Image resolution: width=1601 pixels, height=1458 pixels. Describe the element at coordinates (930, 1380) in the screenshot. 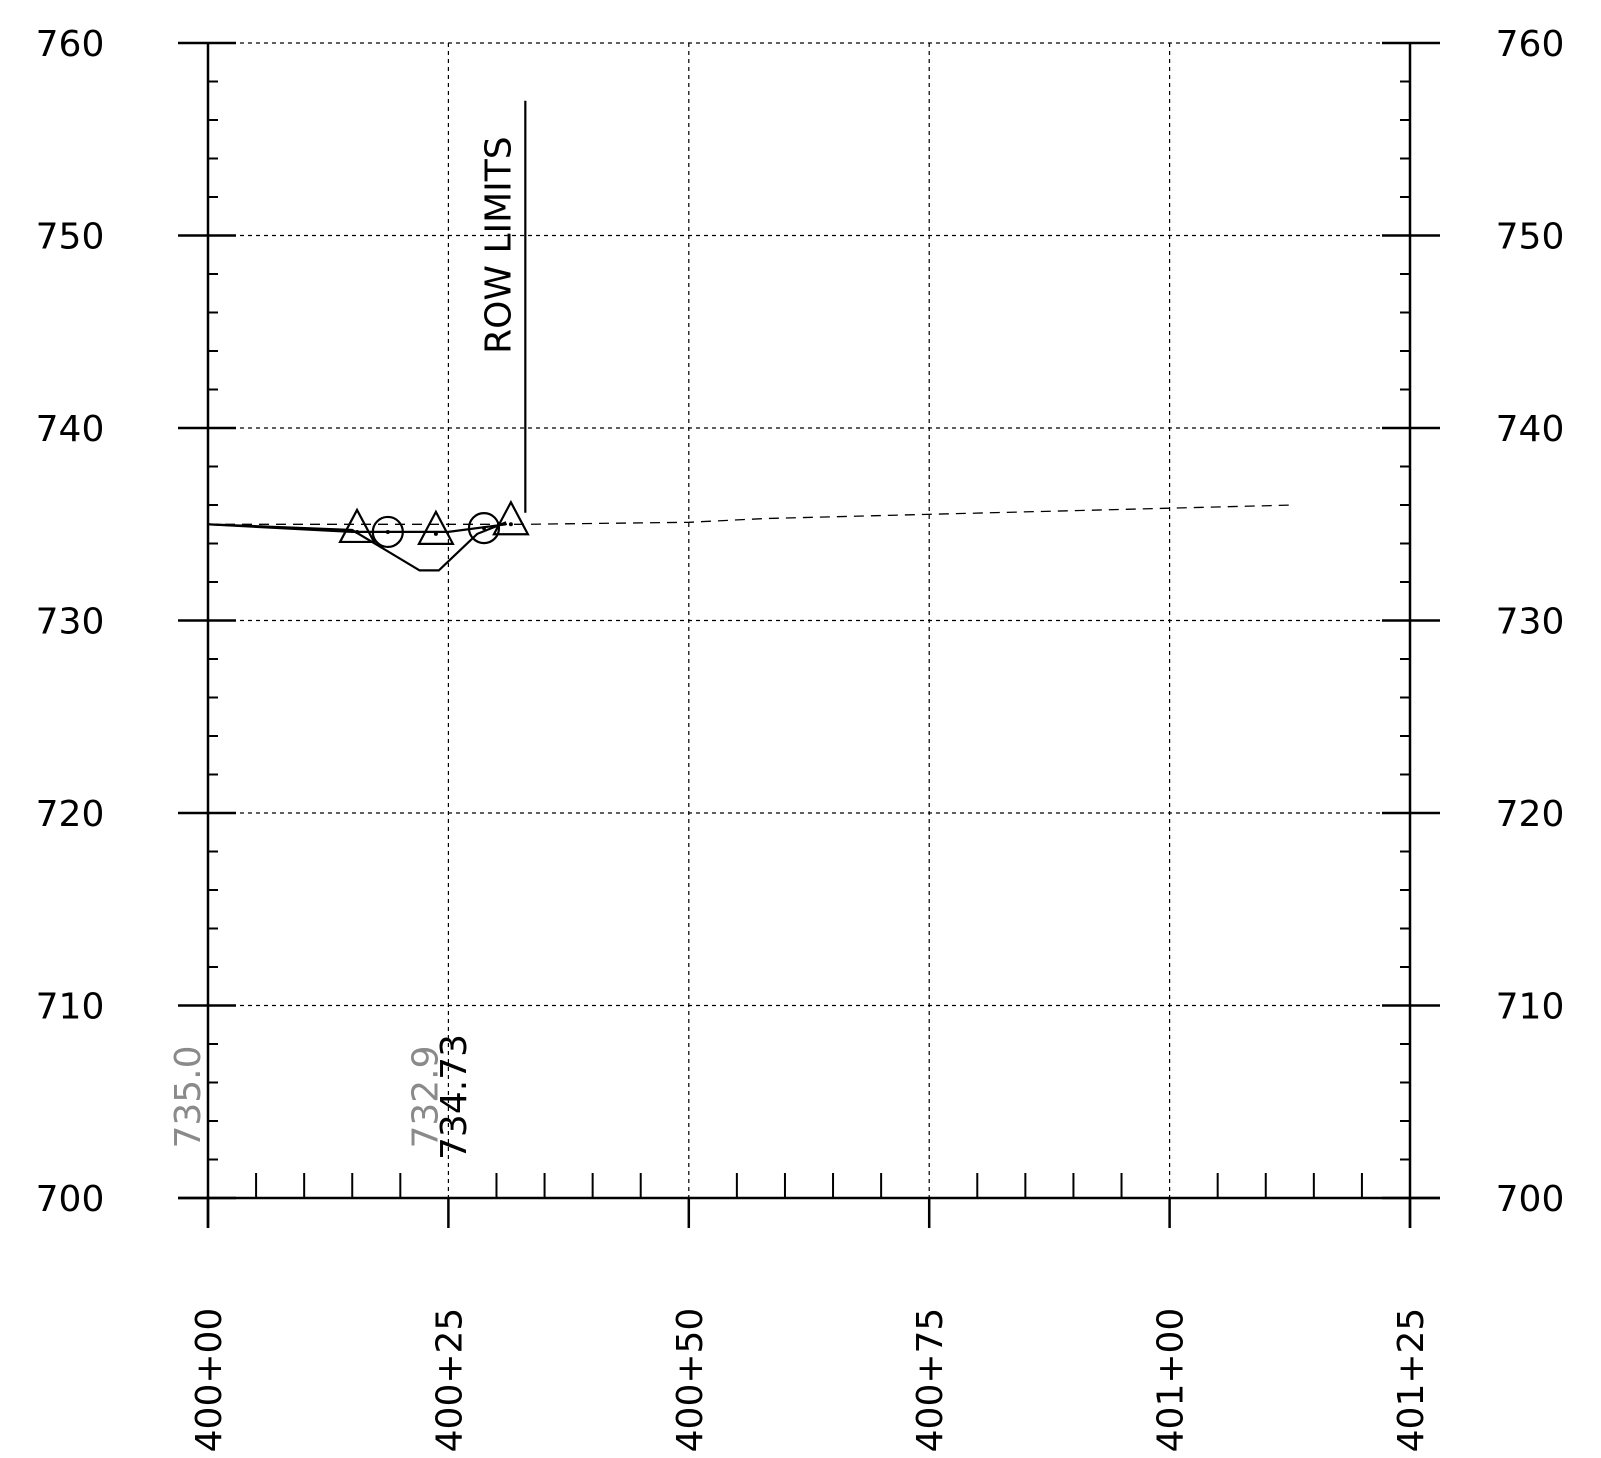

I see `x-tick-label: 400+75` at that location.